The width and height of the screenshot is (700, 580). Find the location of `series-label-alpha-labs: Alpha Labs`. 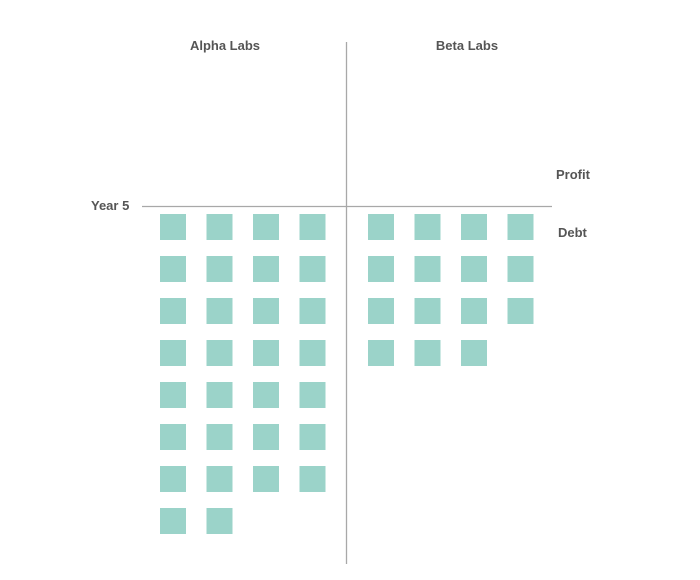

series-label-alpha-labs: Alpha Labs is located at coordinates (225, 45).